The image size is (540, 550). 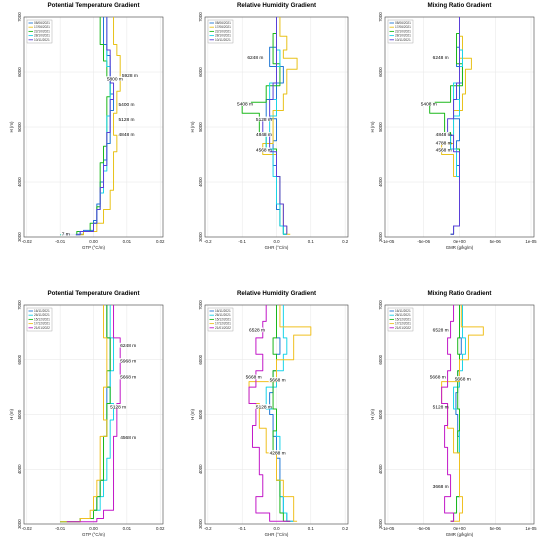 What do you see at coordinates (160, 241) in the screenshot?
I see `x-tick-label: 0.02` at bounding box center [160, 241].